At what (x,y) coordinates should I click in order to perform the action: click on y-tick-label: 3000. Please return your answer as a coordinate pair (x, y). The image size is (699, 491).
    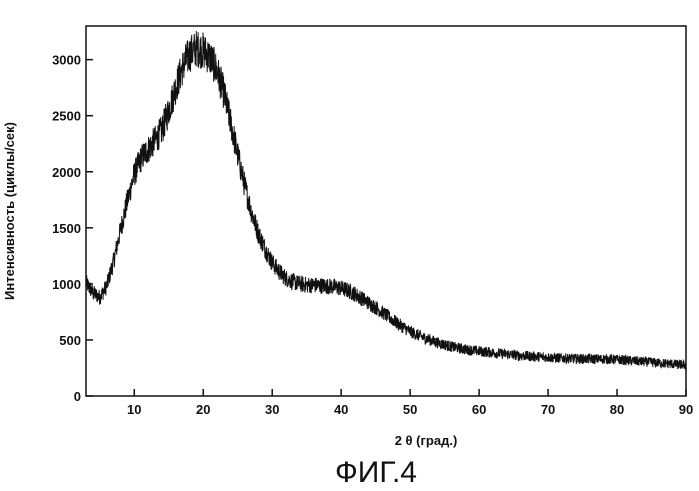
    Looking at the image, I should click on (66, 60).